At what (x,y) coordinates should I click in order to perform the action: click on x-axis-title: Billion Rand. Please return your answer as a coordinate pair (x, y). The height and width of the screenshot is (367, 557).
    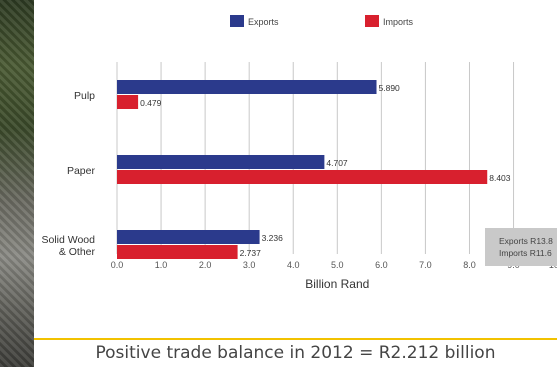
    Looking at the image, I should click on (337, 284).